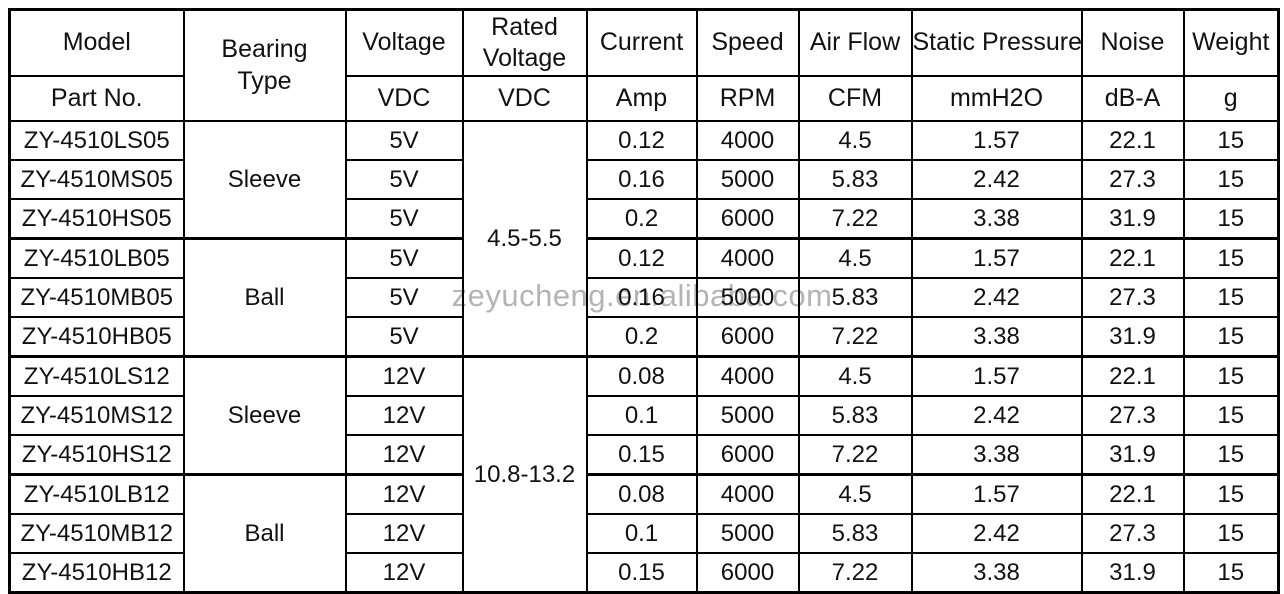 The image size is (1284, 594). I want to click on col-unit-static-pressure: mmH2O, so click(996, 98).